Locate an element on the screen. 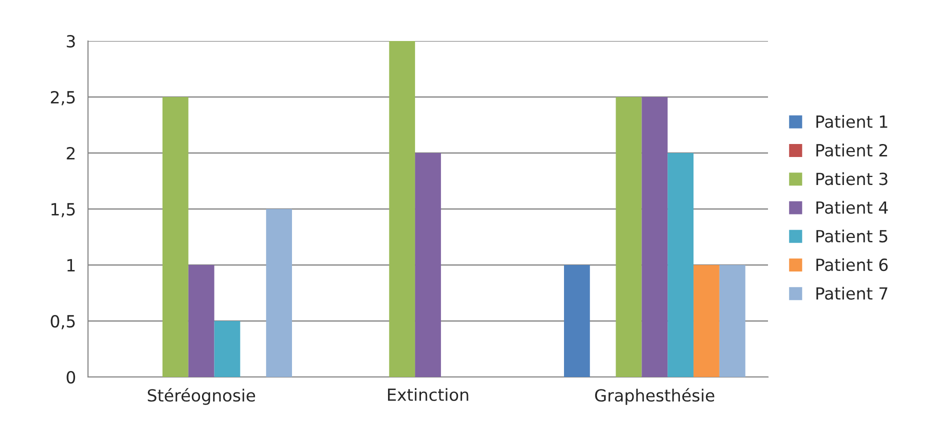 The width and height of the screenshot is (944, 436). y-tick-label: 2 is located at coordinates (70, 153).